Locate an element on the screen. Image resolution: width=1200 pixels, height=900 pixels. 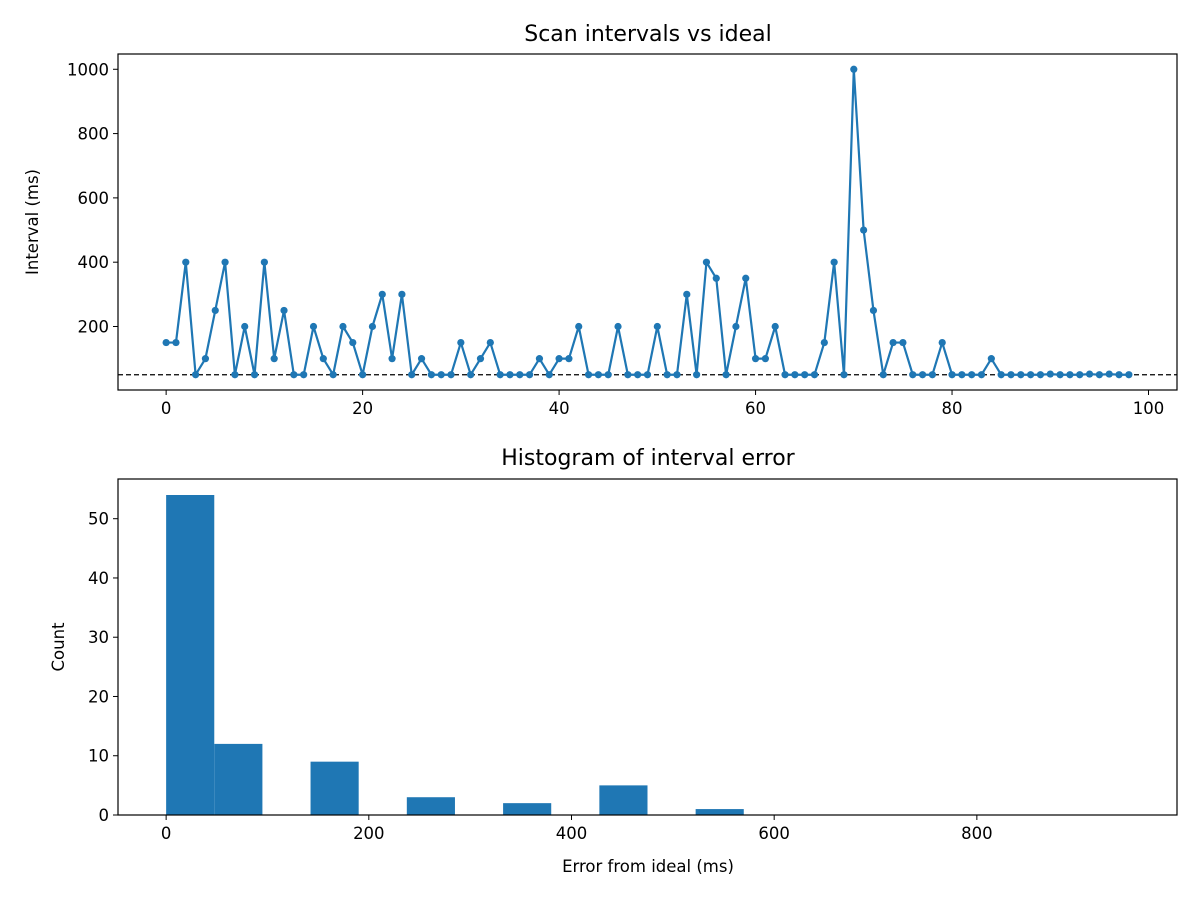
scan-interval-x-tick-label-4: 80 is located at coordinates (952, 408).